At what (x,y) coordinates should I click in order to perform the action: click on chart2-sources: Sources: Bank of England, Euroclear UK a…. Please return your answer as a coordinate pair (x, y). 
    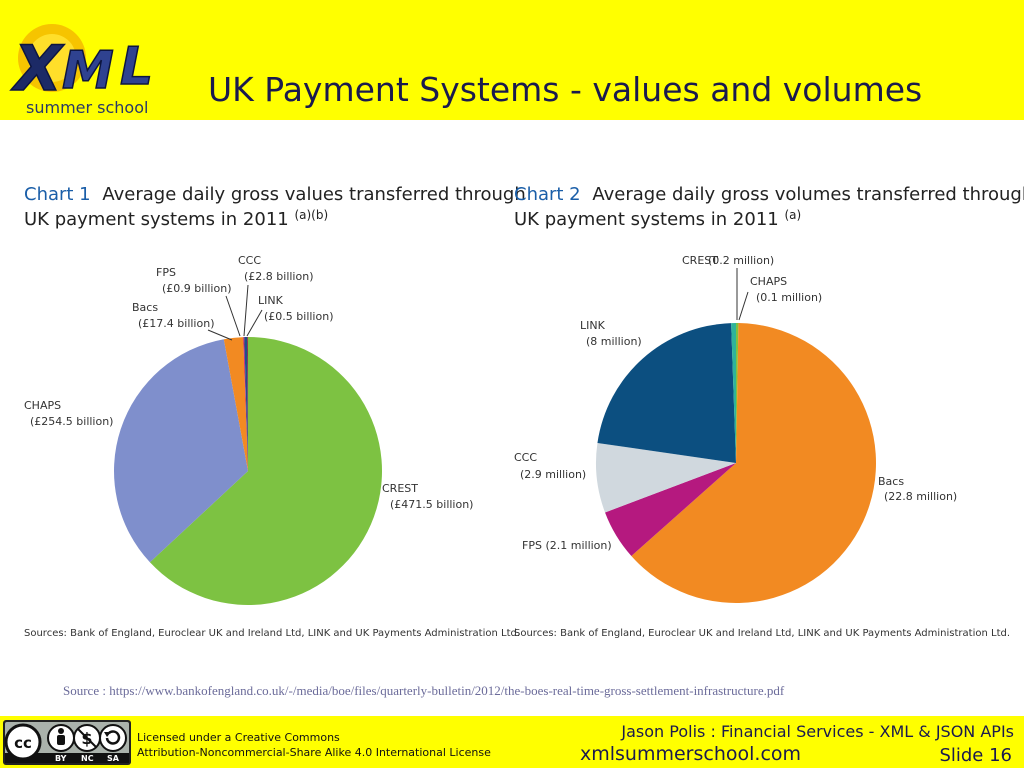
    Looking at the image, I should click on (762, 633).